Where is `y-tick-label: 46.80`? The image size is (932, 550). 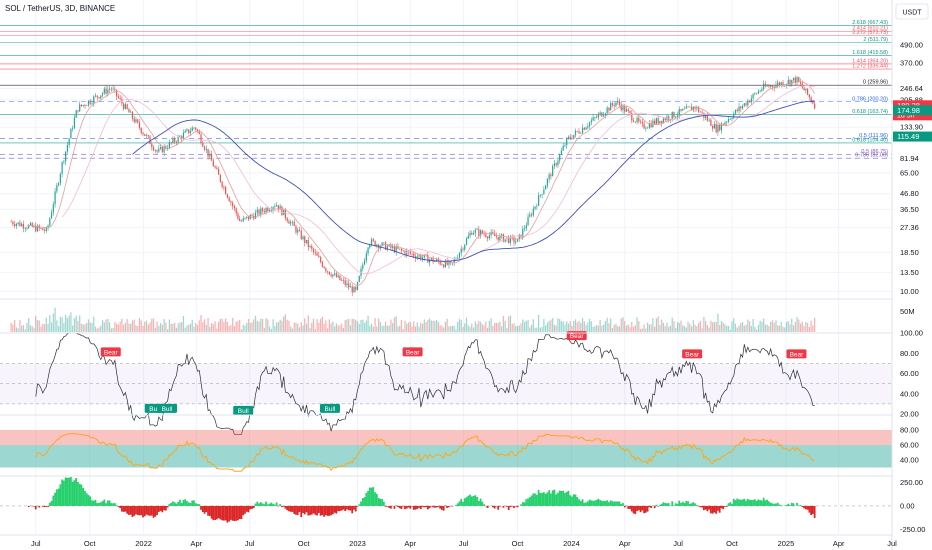 y-tick-label: 46.80 is located at coordinates (909, 193).